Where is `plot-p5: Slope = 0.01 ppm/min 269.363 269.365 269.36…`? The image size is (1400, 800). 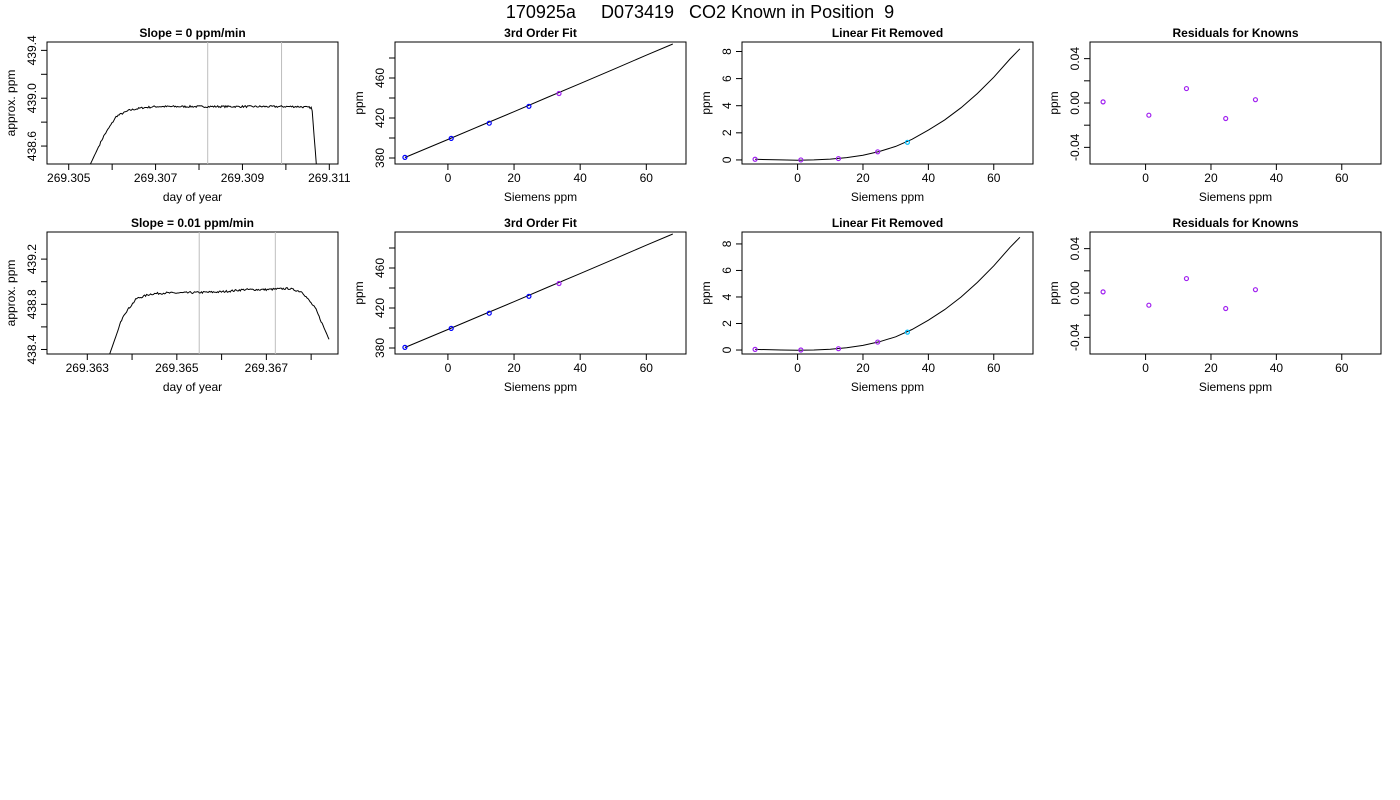 plot-p5: Slope = 0.01 ppm/min 269.363 269.365 269.36… is located at coordinates (171, 305).